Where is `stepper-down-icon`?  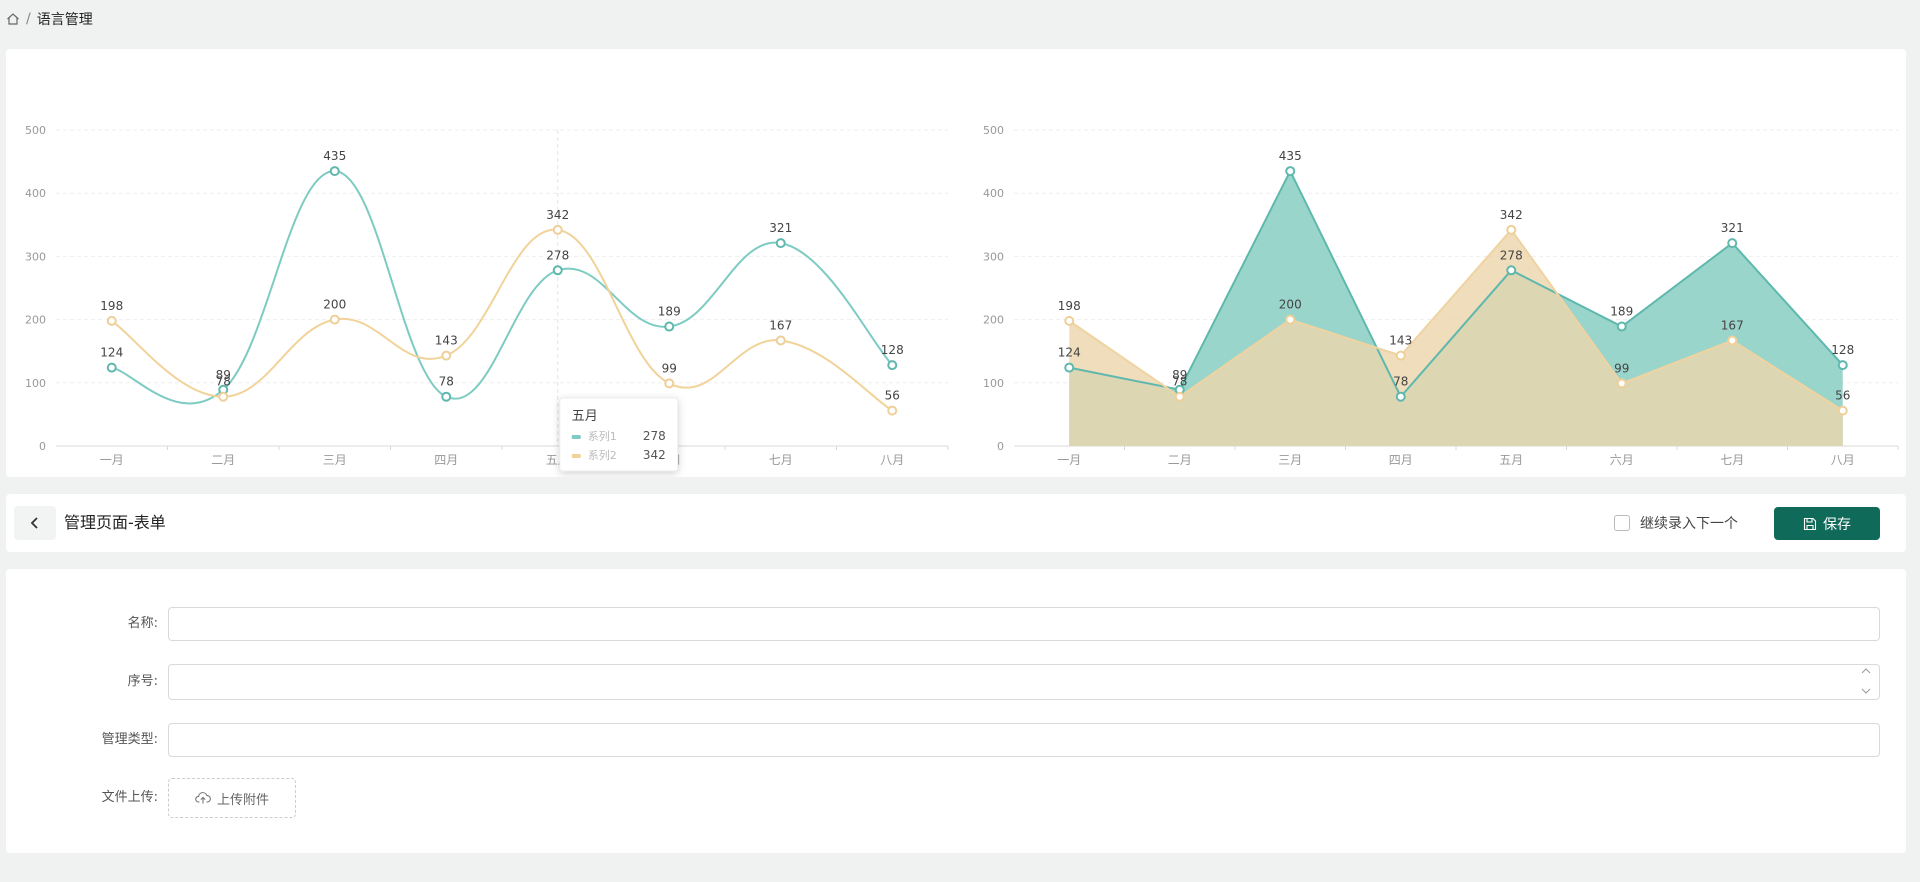 stepper-down-icon is located at coordinates (1866, 691).